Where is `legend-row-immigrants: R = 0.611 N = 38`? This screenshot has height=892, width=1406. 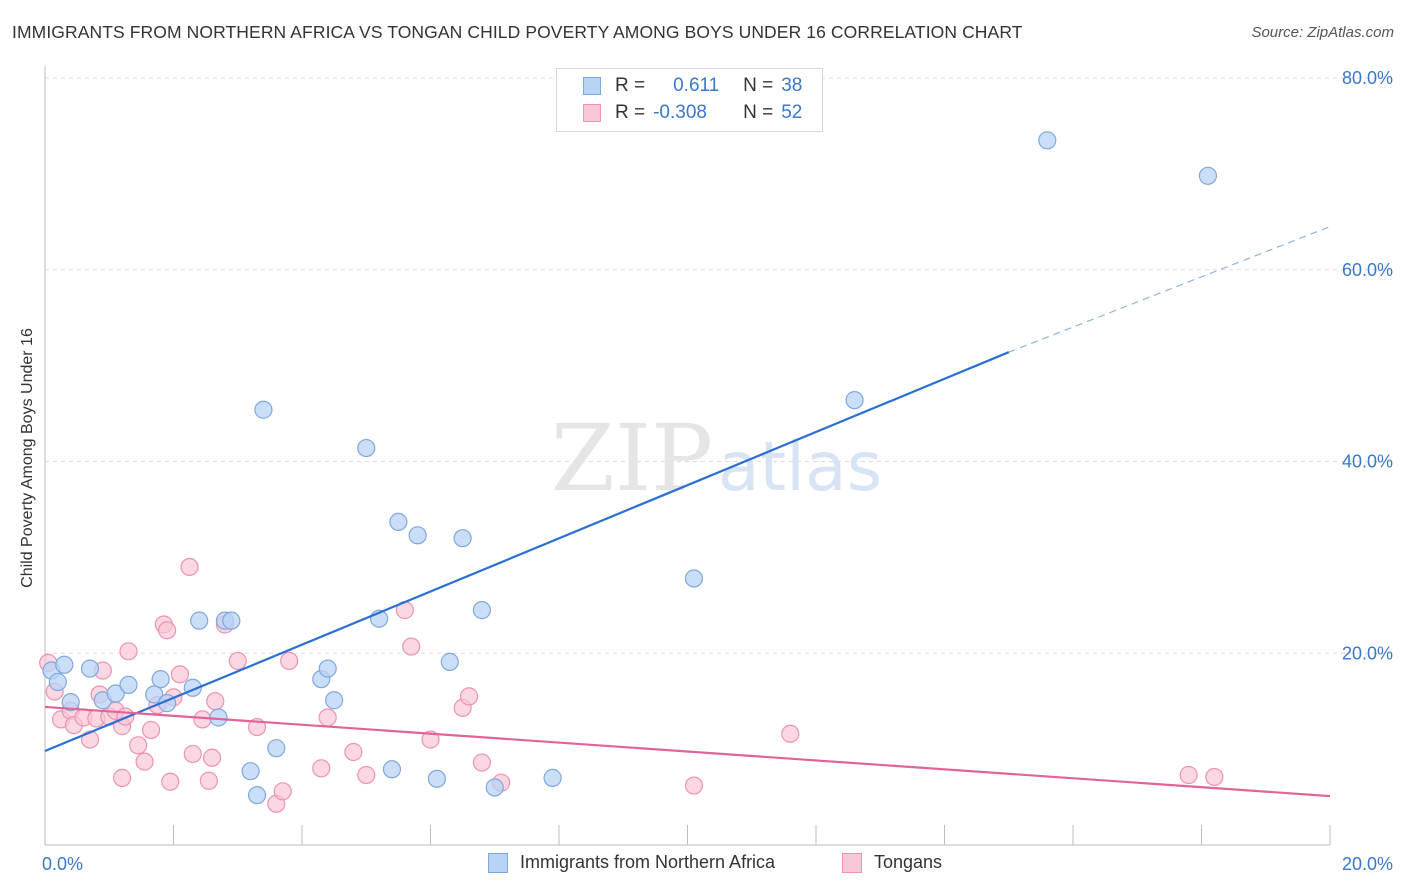 legend-row-immigrants: R = 0.611 N = 38 is located at coordinates (692, 86).